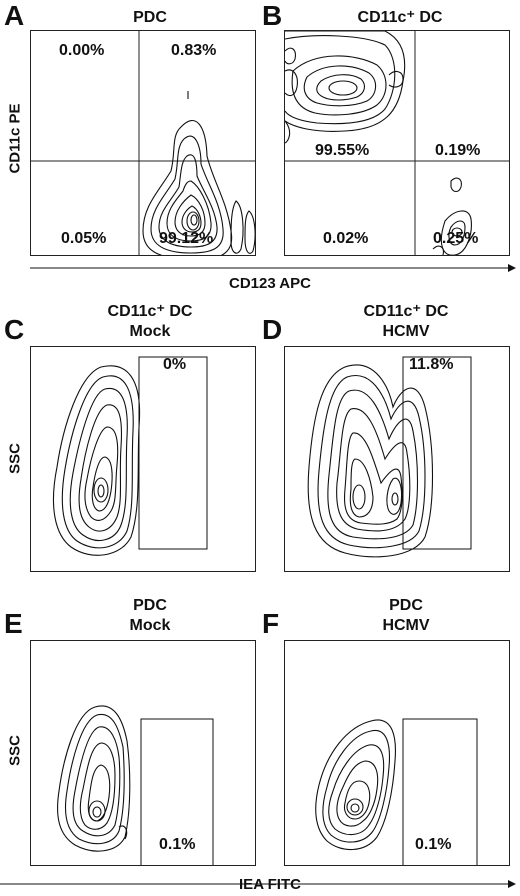  What do you see at coordinates (346, 238) in the screenshot?
I see `quadrant-ll-b: 0.02%` at bounding box center [346, 238].